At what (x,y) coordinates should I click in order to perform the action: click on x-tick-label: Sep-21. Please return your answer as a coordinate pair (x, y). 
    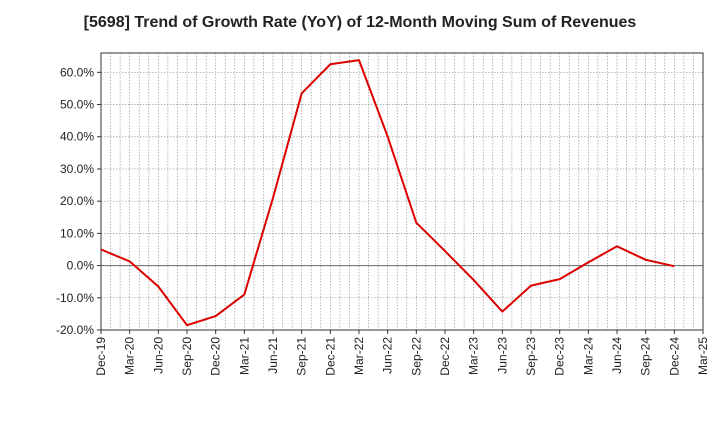
    Looking at the image, I should click on (302, 356).